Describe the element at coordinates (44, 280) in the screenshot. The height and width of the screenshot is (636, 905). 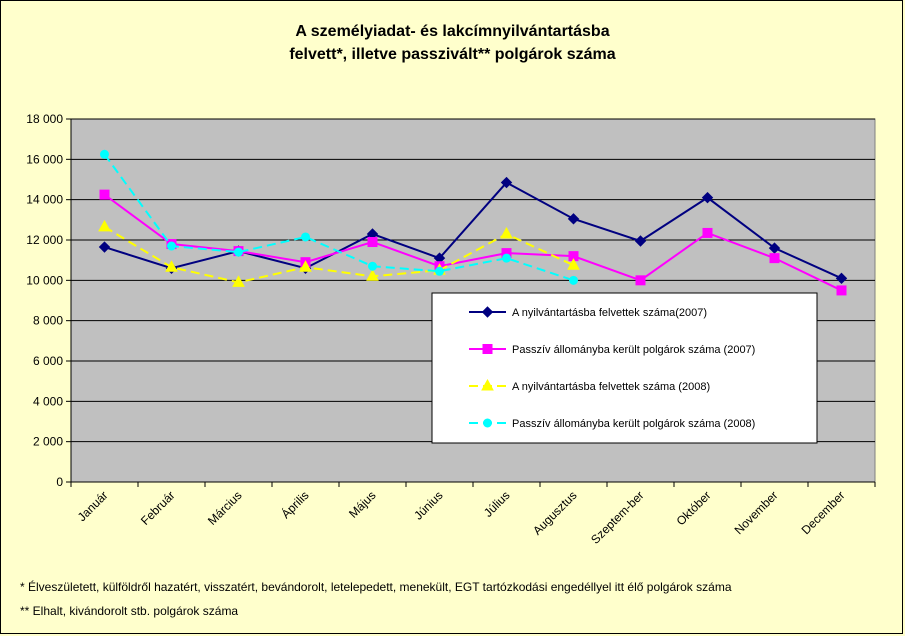
I see `y-tick-label: 10 000` at that location.